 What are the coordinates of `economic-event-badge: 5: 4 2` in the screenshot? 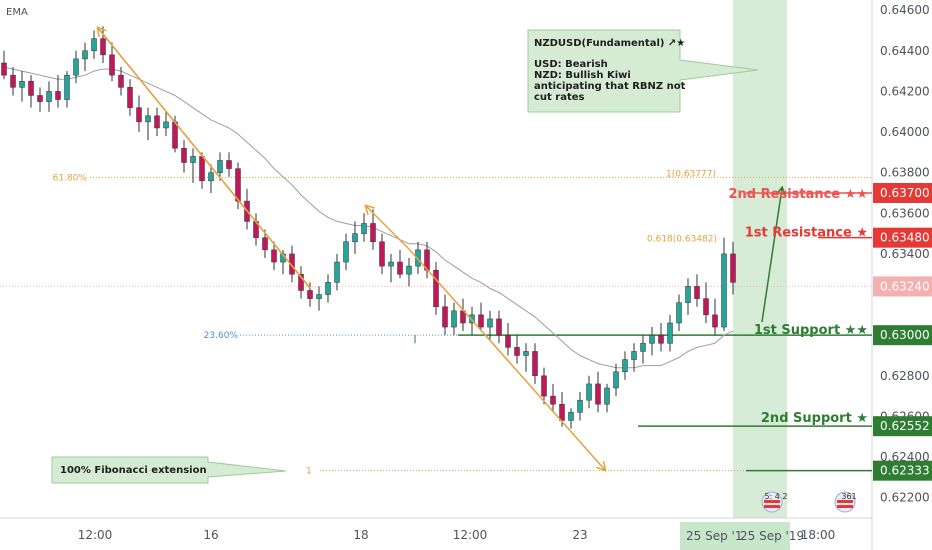 It's located at (774, 502).